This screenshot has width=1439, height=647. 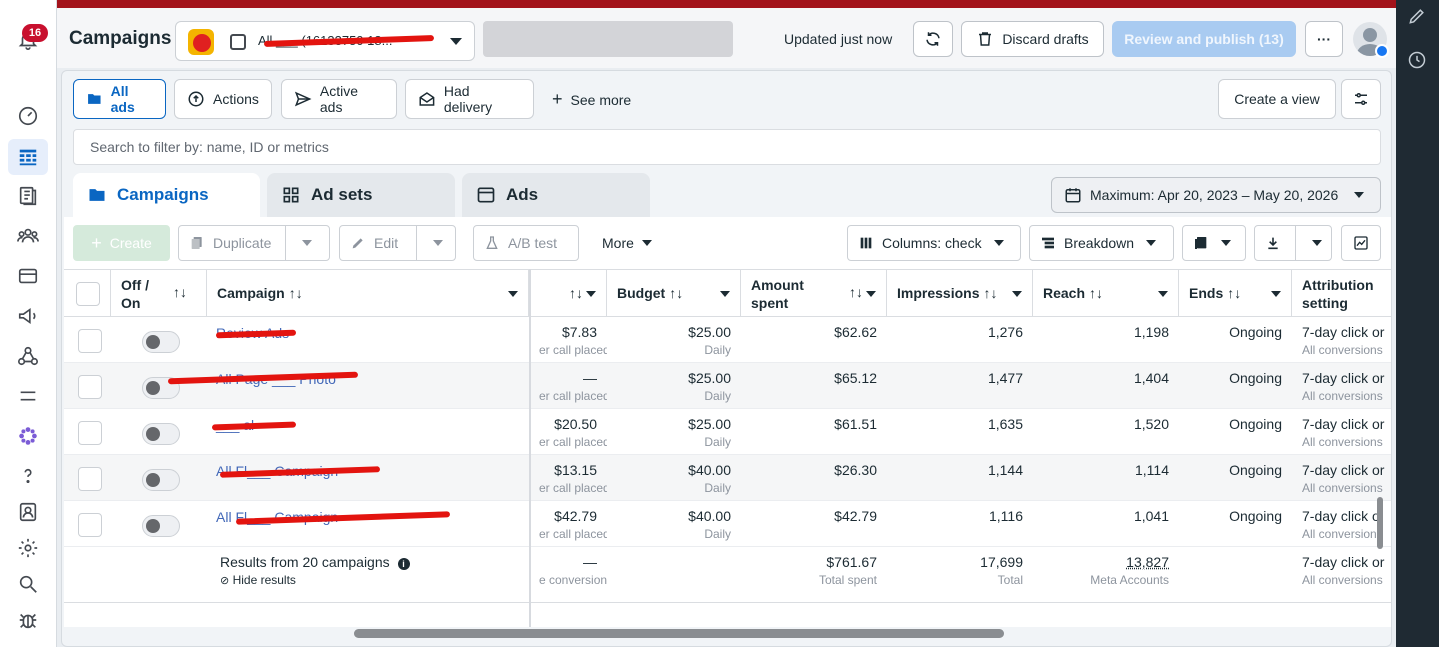 I want to click on column-impressions: Impressions ↑↓, so click(x=960, y=293).